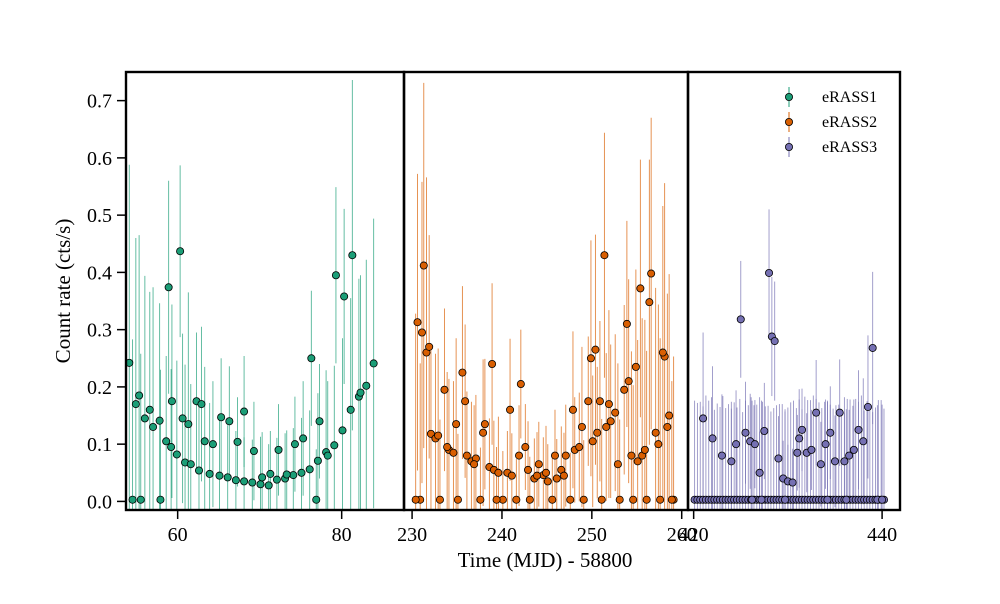 The height and width of the screenshot is (604, 1000). I want to click on y-tick-label: 0.7, so click(99, 102).